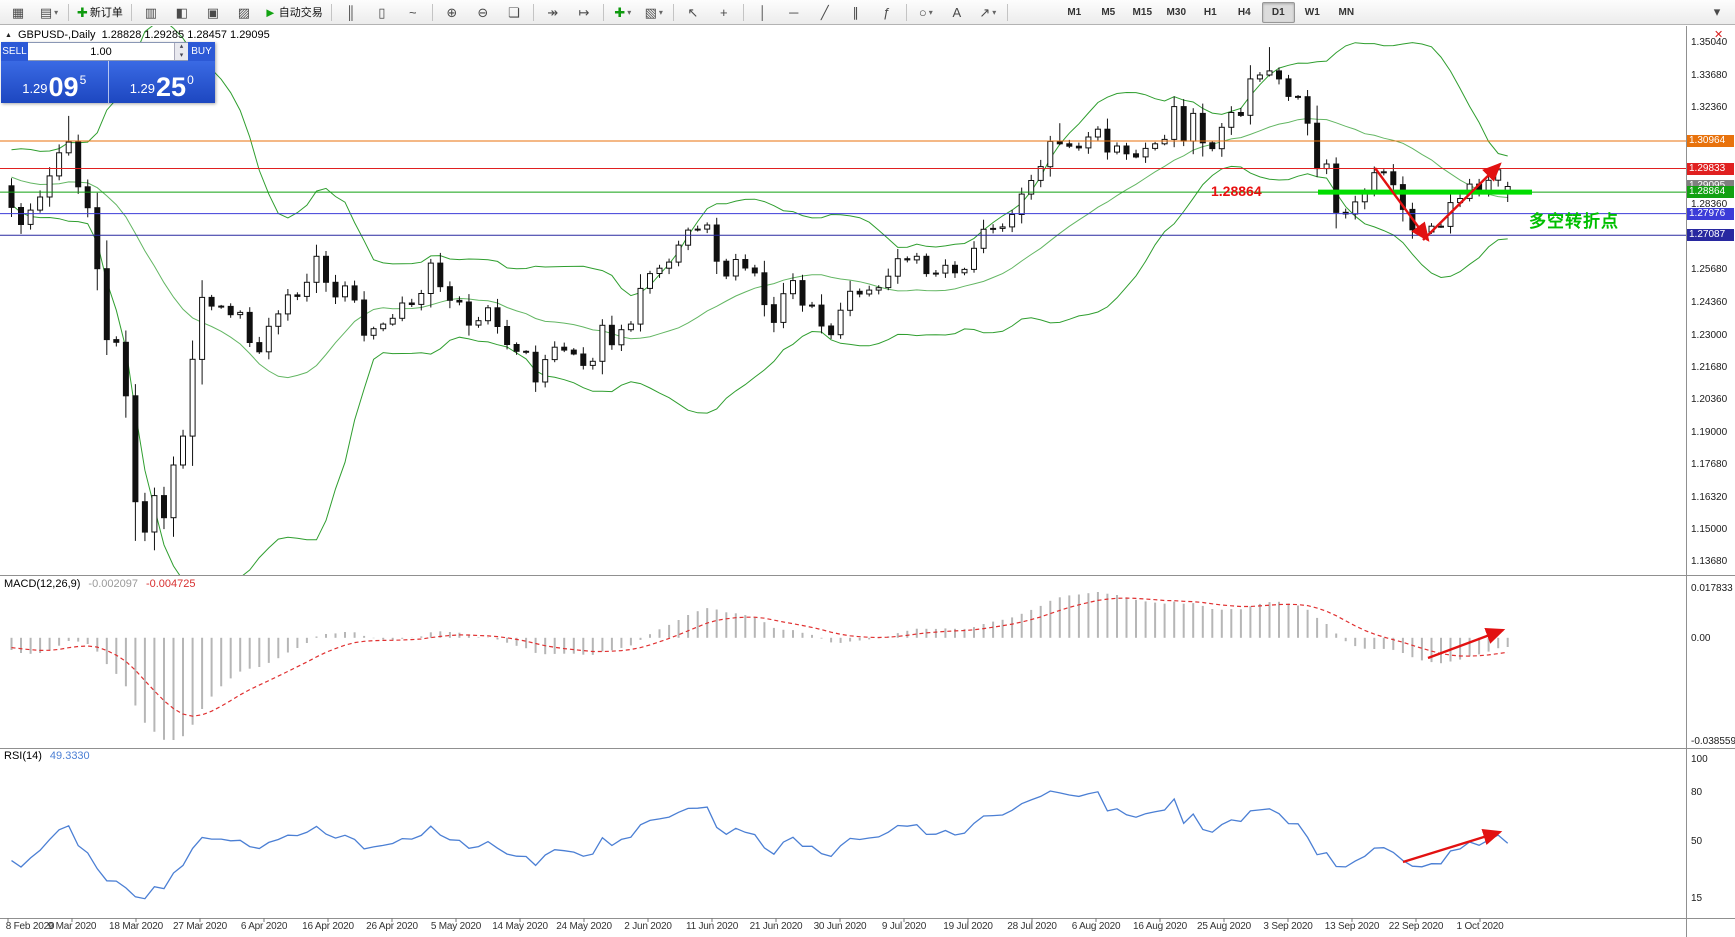 The width and height of the screenshot is (1735, 937). What do you see at coordinates (83, 80) in the screenshot?
I see `sell-price-fraction: 5` at bounding box center [83, 80].